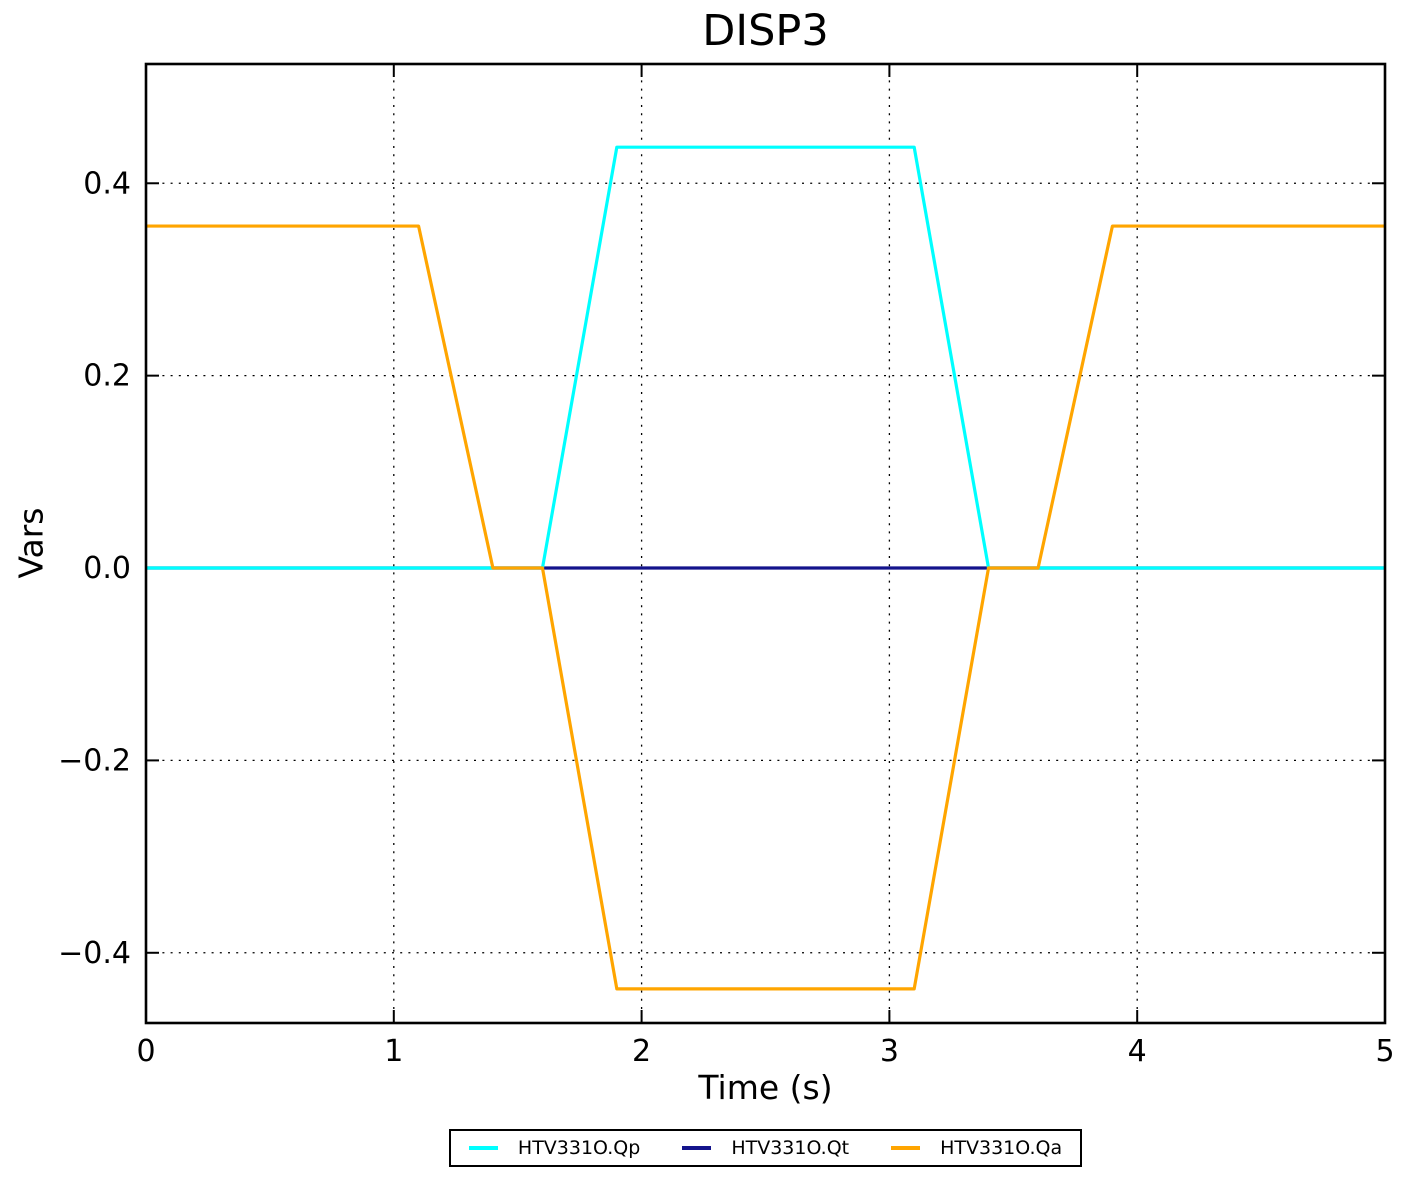 This screenshot has width=1413, height=1184. Describe the element at coordinates (107, 183) in the screenshot. I see `y-tick-label: 0.4` at that location.